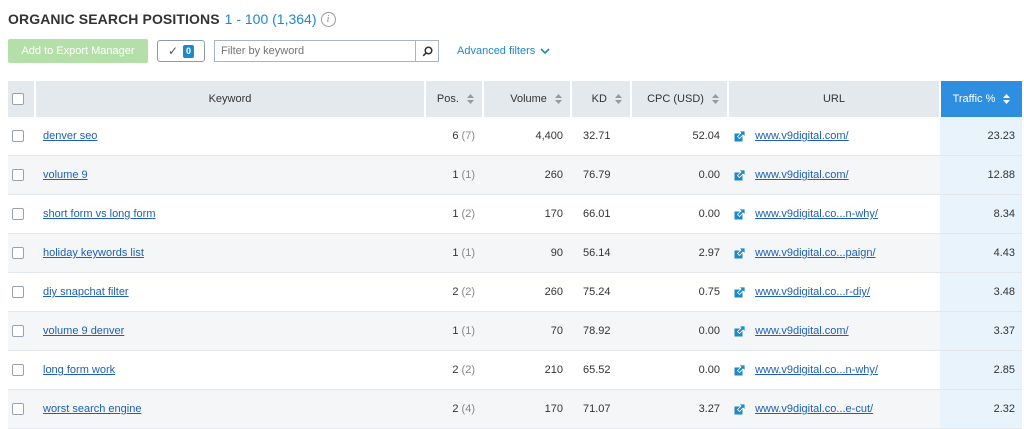 This screenshot has height=429, width=1024. I want to click on kd-cell: 65.52, so click(601, 370).